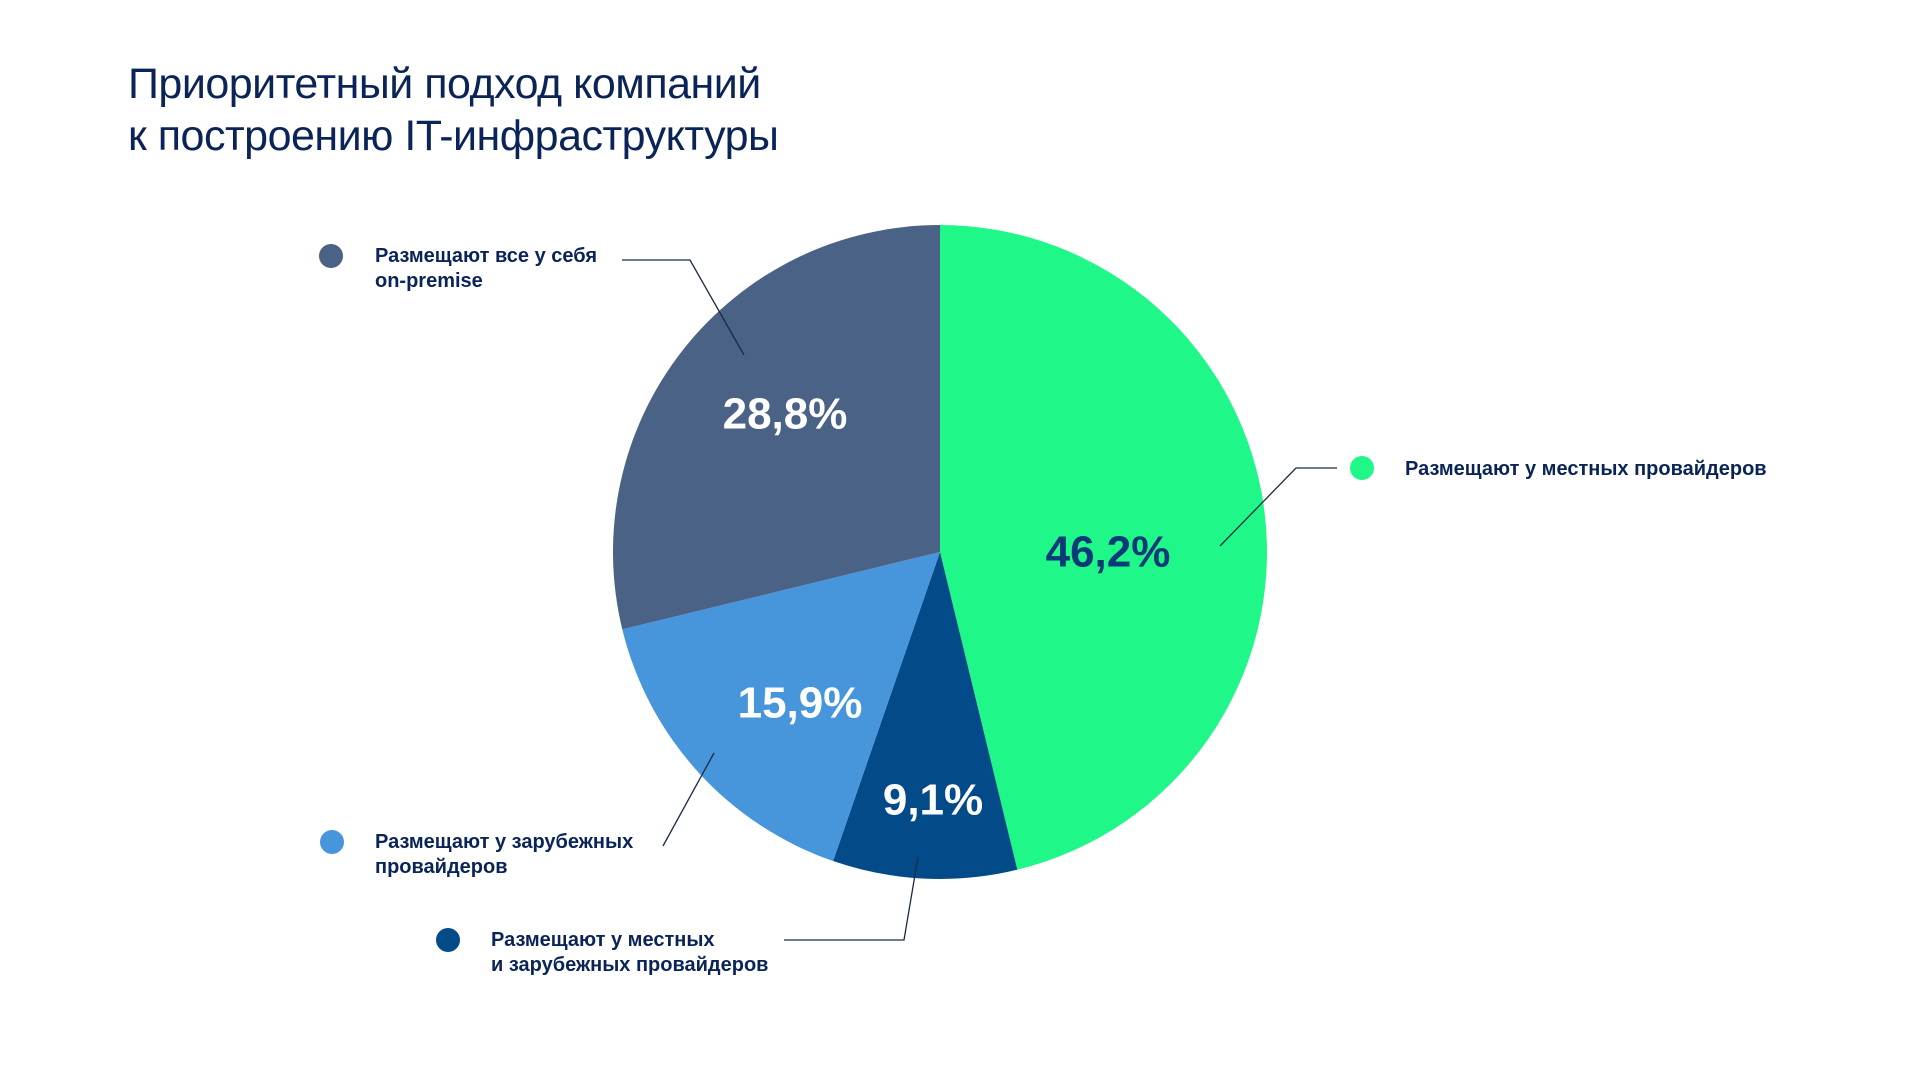  I want to click on legend-label-3-line-1: Размещают у зарубежных, so click(504, 842).